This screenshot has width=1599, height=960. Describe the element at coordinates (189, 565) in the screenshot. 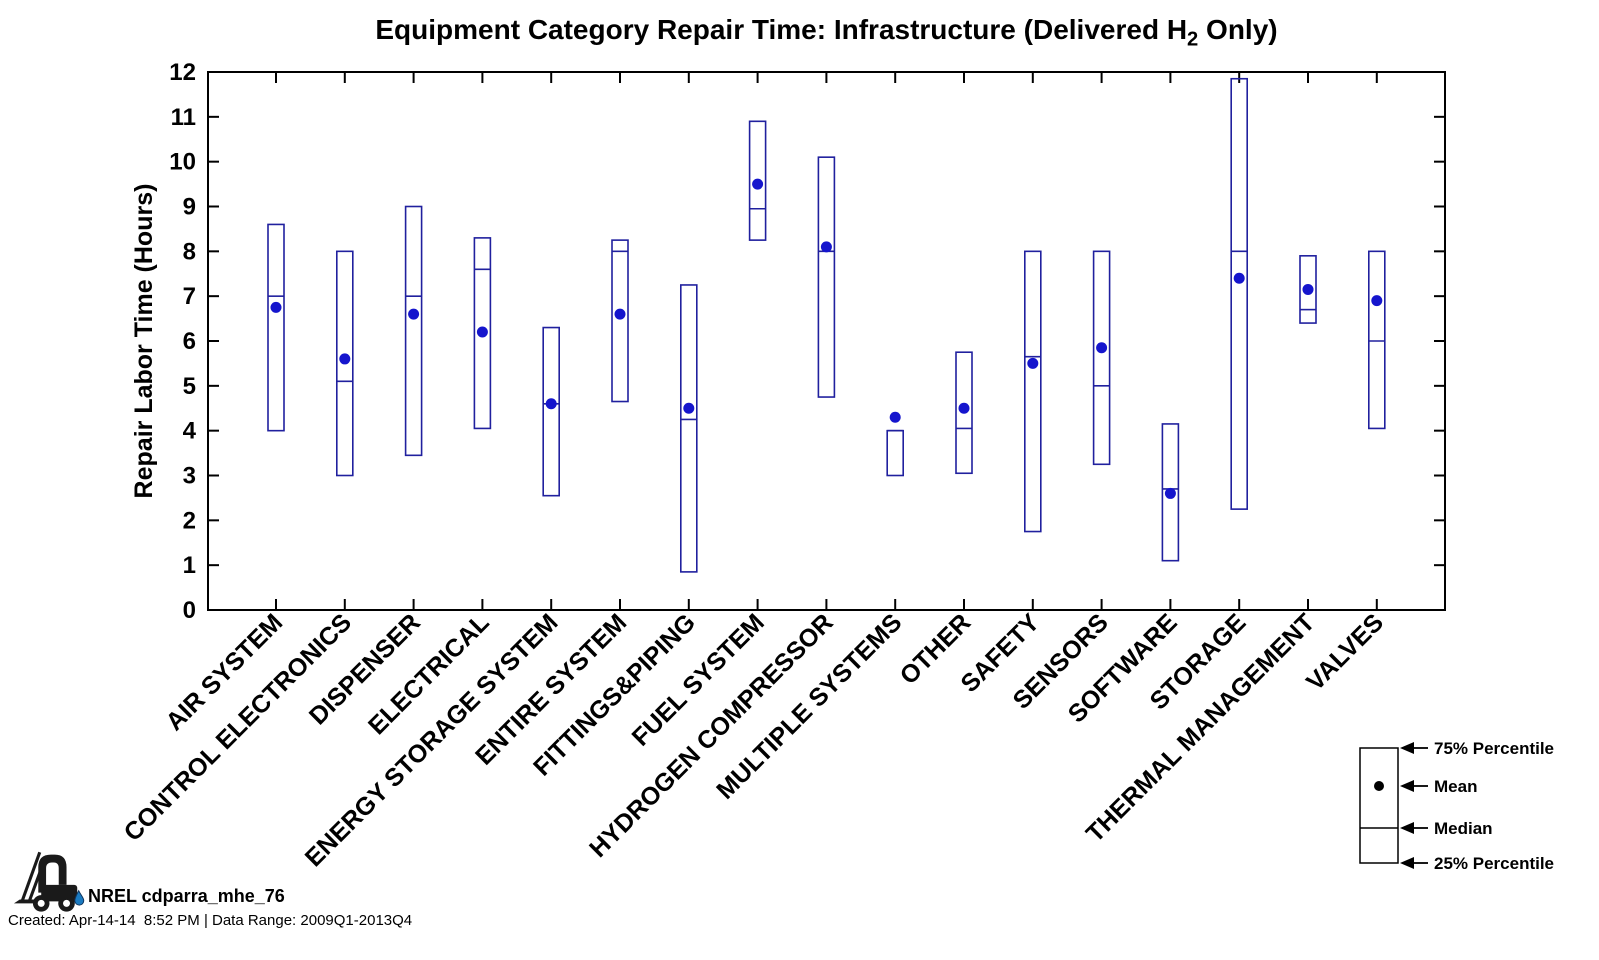

I see `y-tick-label-1: 1` at that location.